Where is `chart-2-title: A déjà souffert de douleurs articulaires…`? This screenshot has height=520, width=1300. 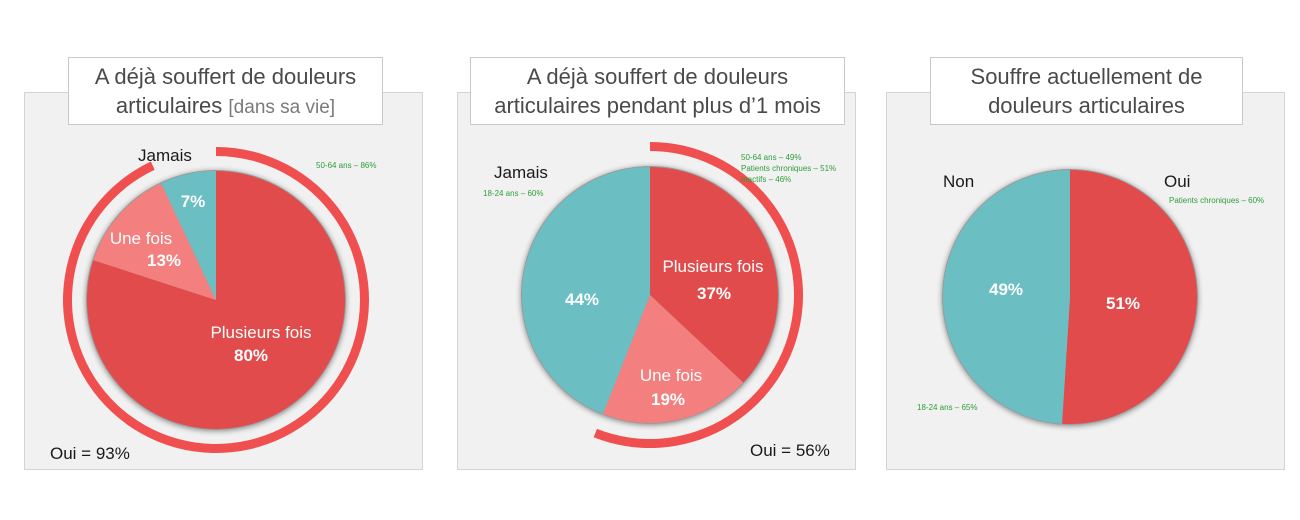
chart-2-title: A déjà souffert de douleurs articulaires… is located at coordinates (657, 91).